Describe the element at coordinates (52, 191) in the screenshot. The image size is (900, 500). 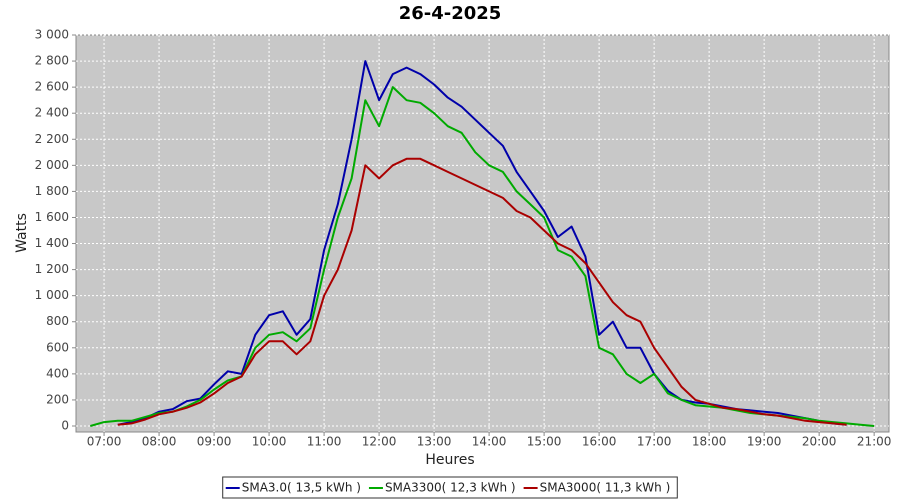
I see `y-tick-label: 1 800` at that location.